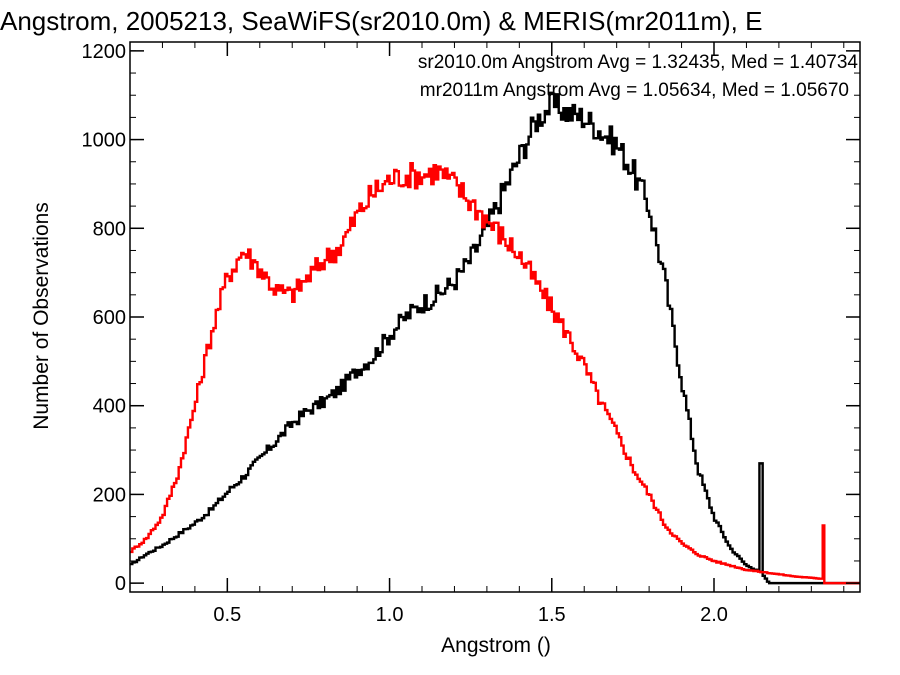 The height and width of the screenshot is (675, 900). What do you see at coordinates (109, 229) in the screenshot?
I see `y-tick-label: 800` at bounding box center [109, 229].